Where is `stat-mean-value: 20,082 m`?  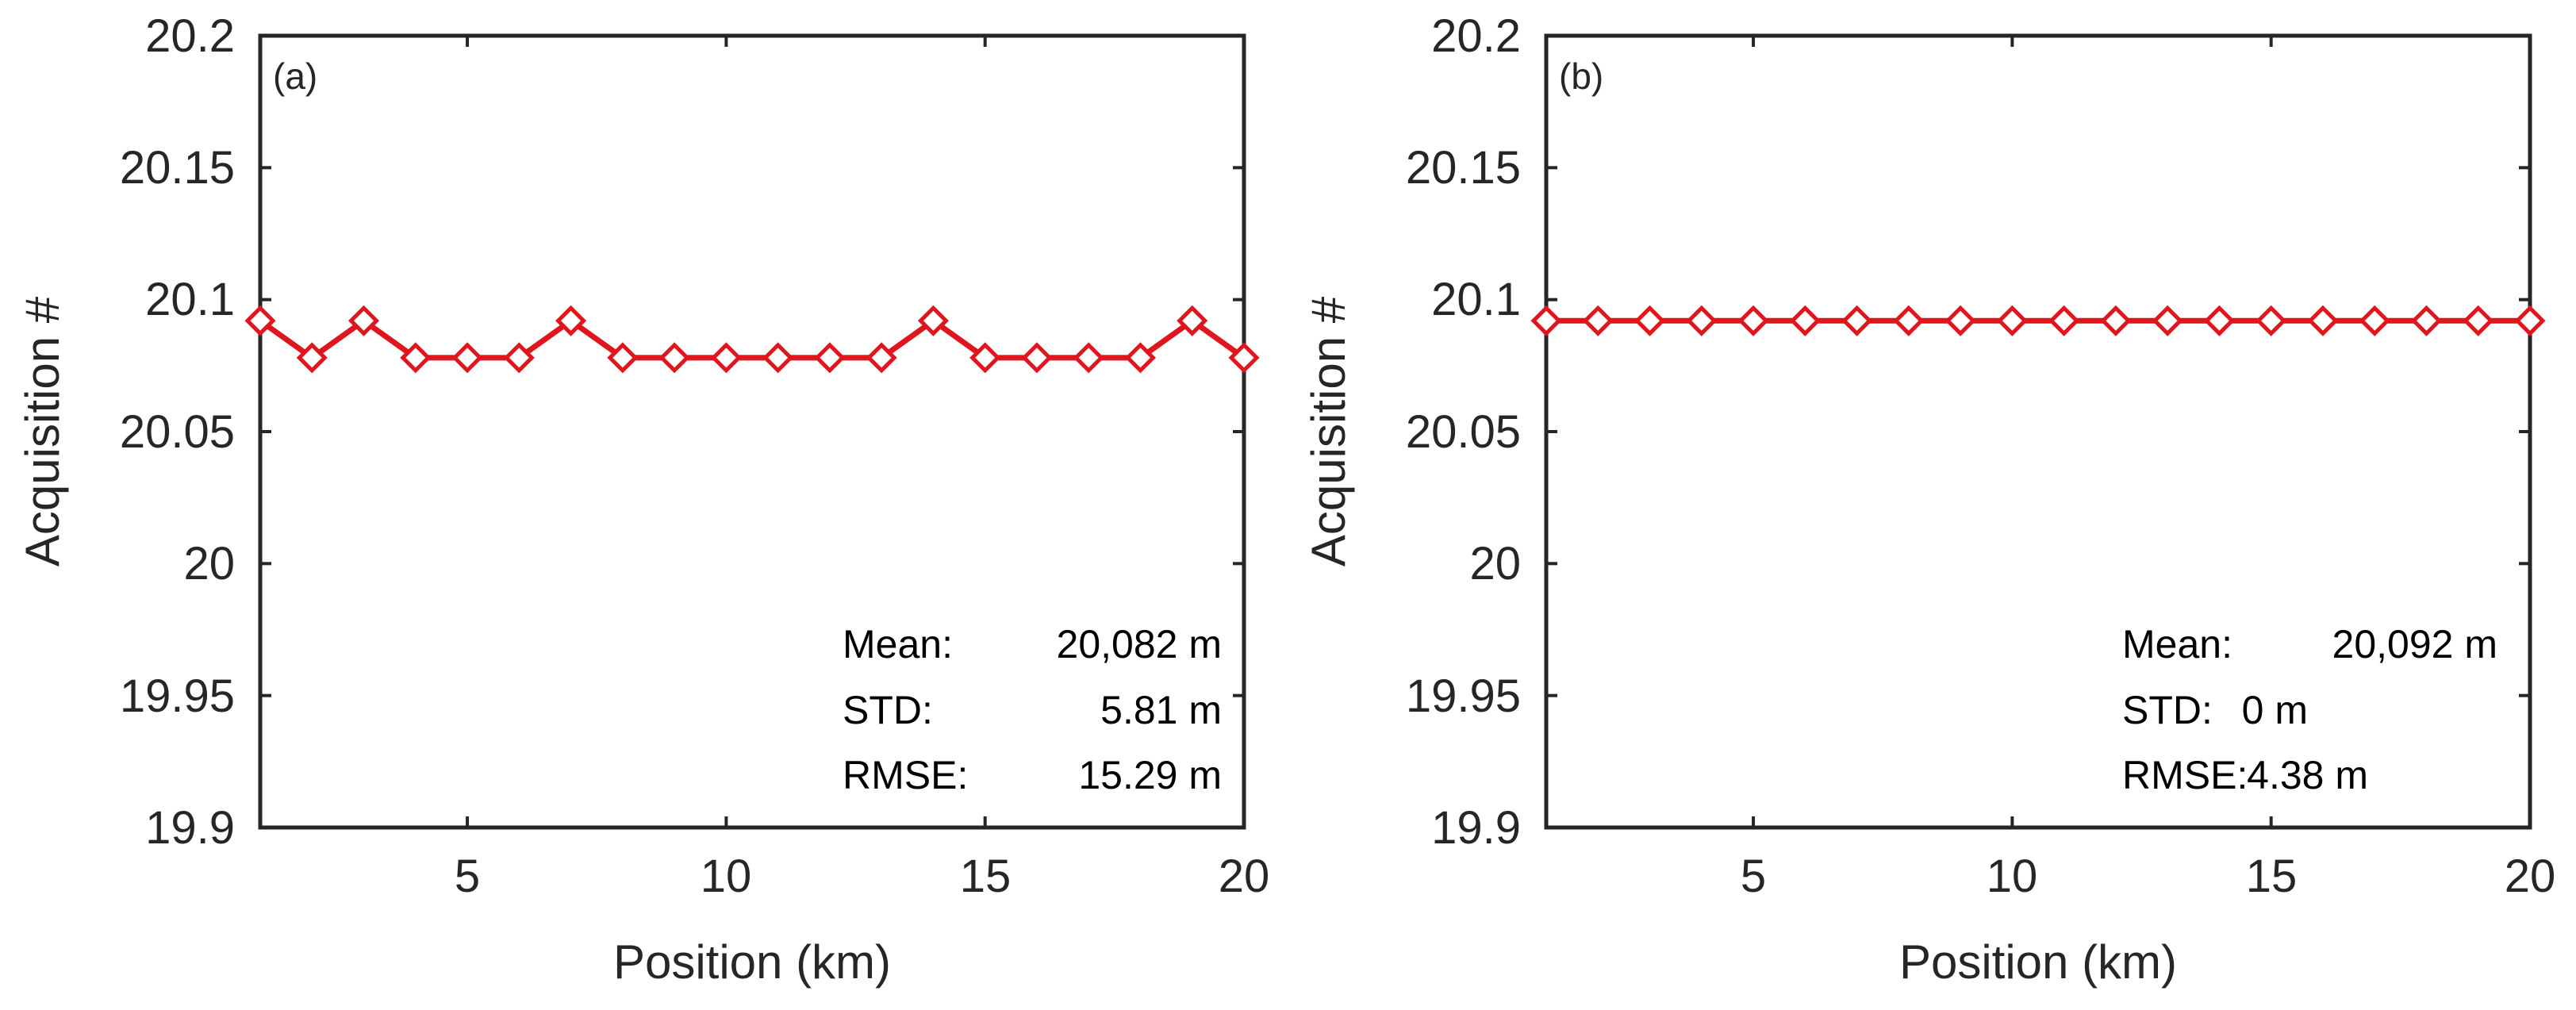
stat-mean-value: 20,082 m is located at coordinates (1139, 644).